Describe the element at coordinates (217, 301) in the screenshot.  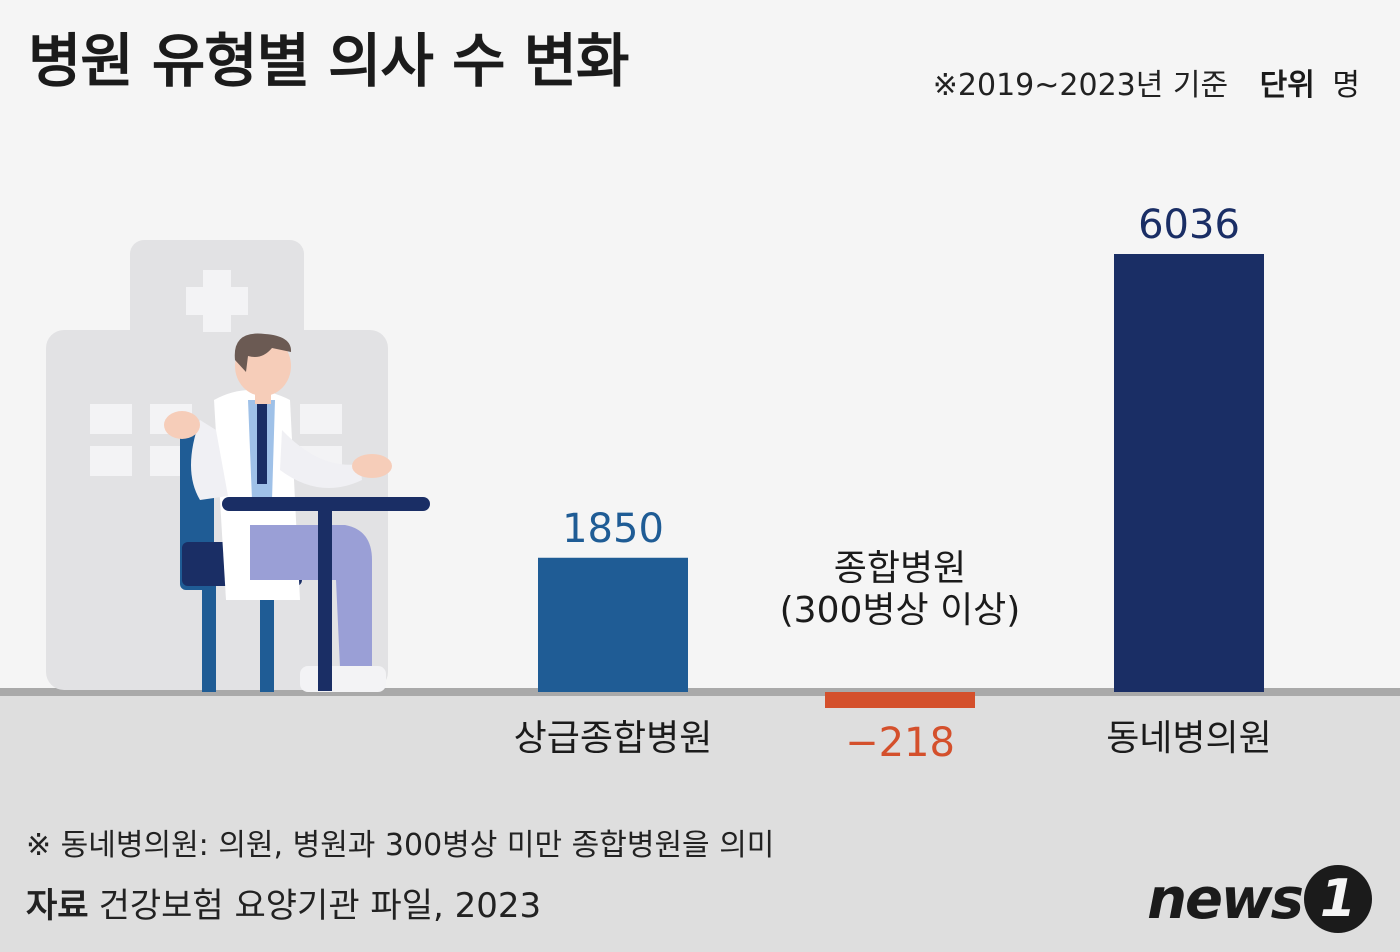
I see `hospital-cross-icon` at that location.